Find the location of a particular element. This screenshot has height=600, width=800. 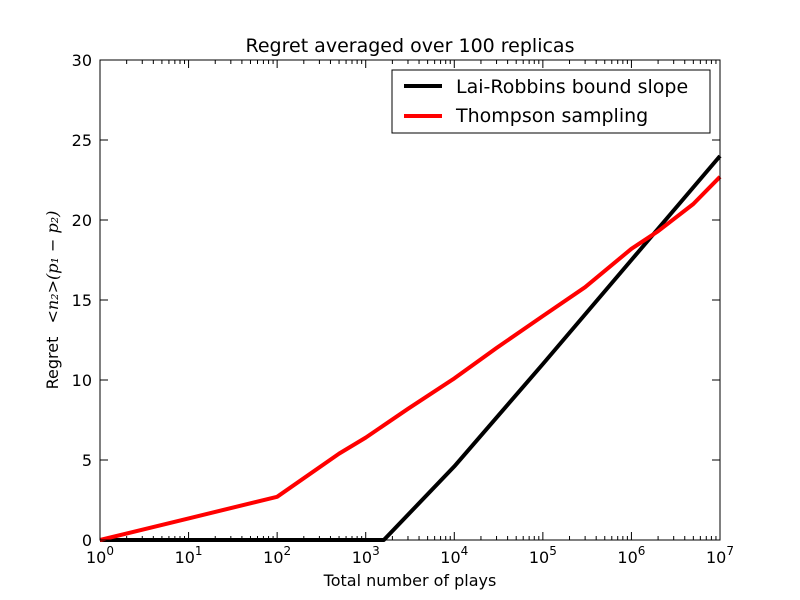

y-tick-label: 10 is located at coordinates (82, 380).